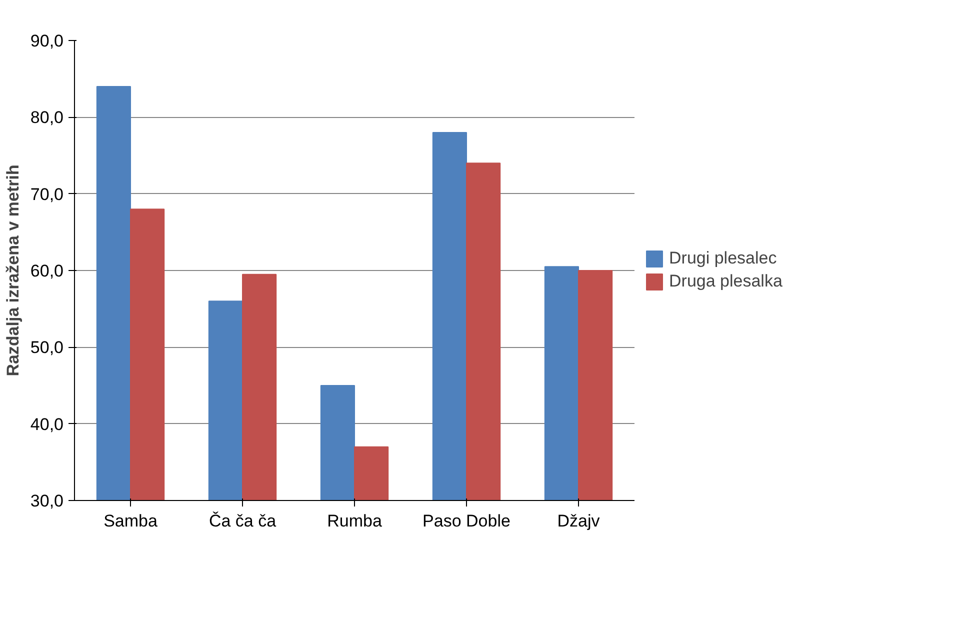 Image resolution: width=954 pixels, height=621 pixels. Describe the element at coordinates (47, 424) in the screenshot. I see `y-tick-label: 40,0` at that location.